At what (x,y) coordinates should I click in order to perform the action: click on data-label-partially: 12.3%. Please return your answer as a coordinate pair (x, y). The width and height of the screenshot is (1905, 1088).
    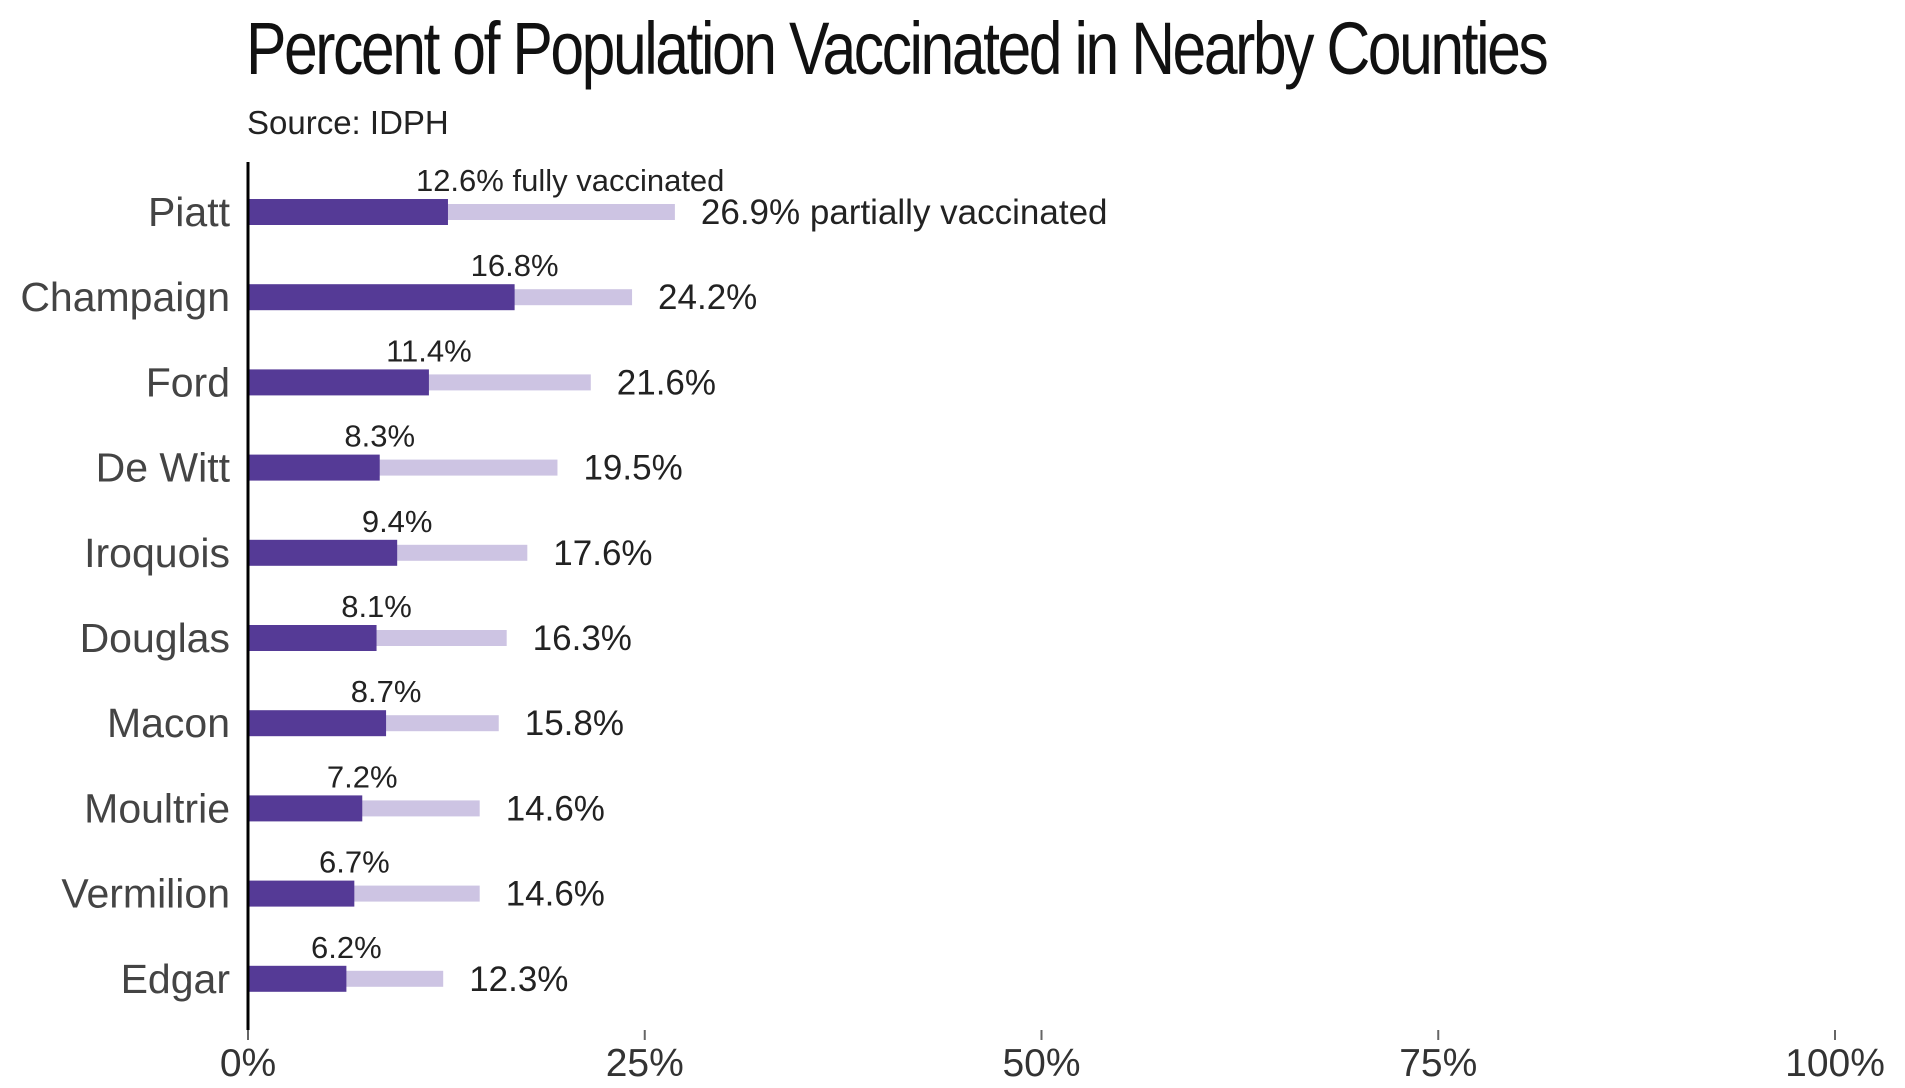
    Looking at the image, I should click on (518, 979).